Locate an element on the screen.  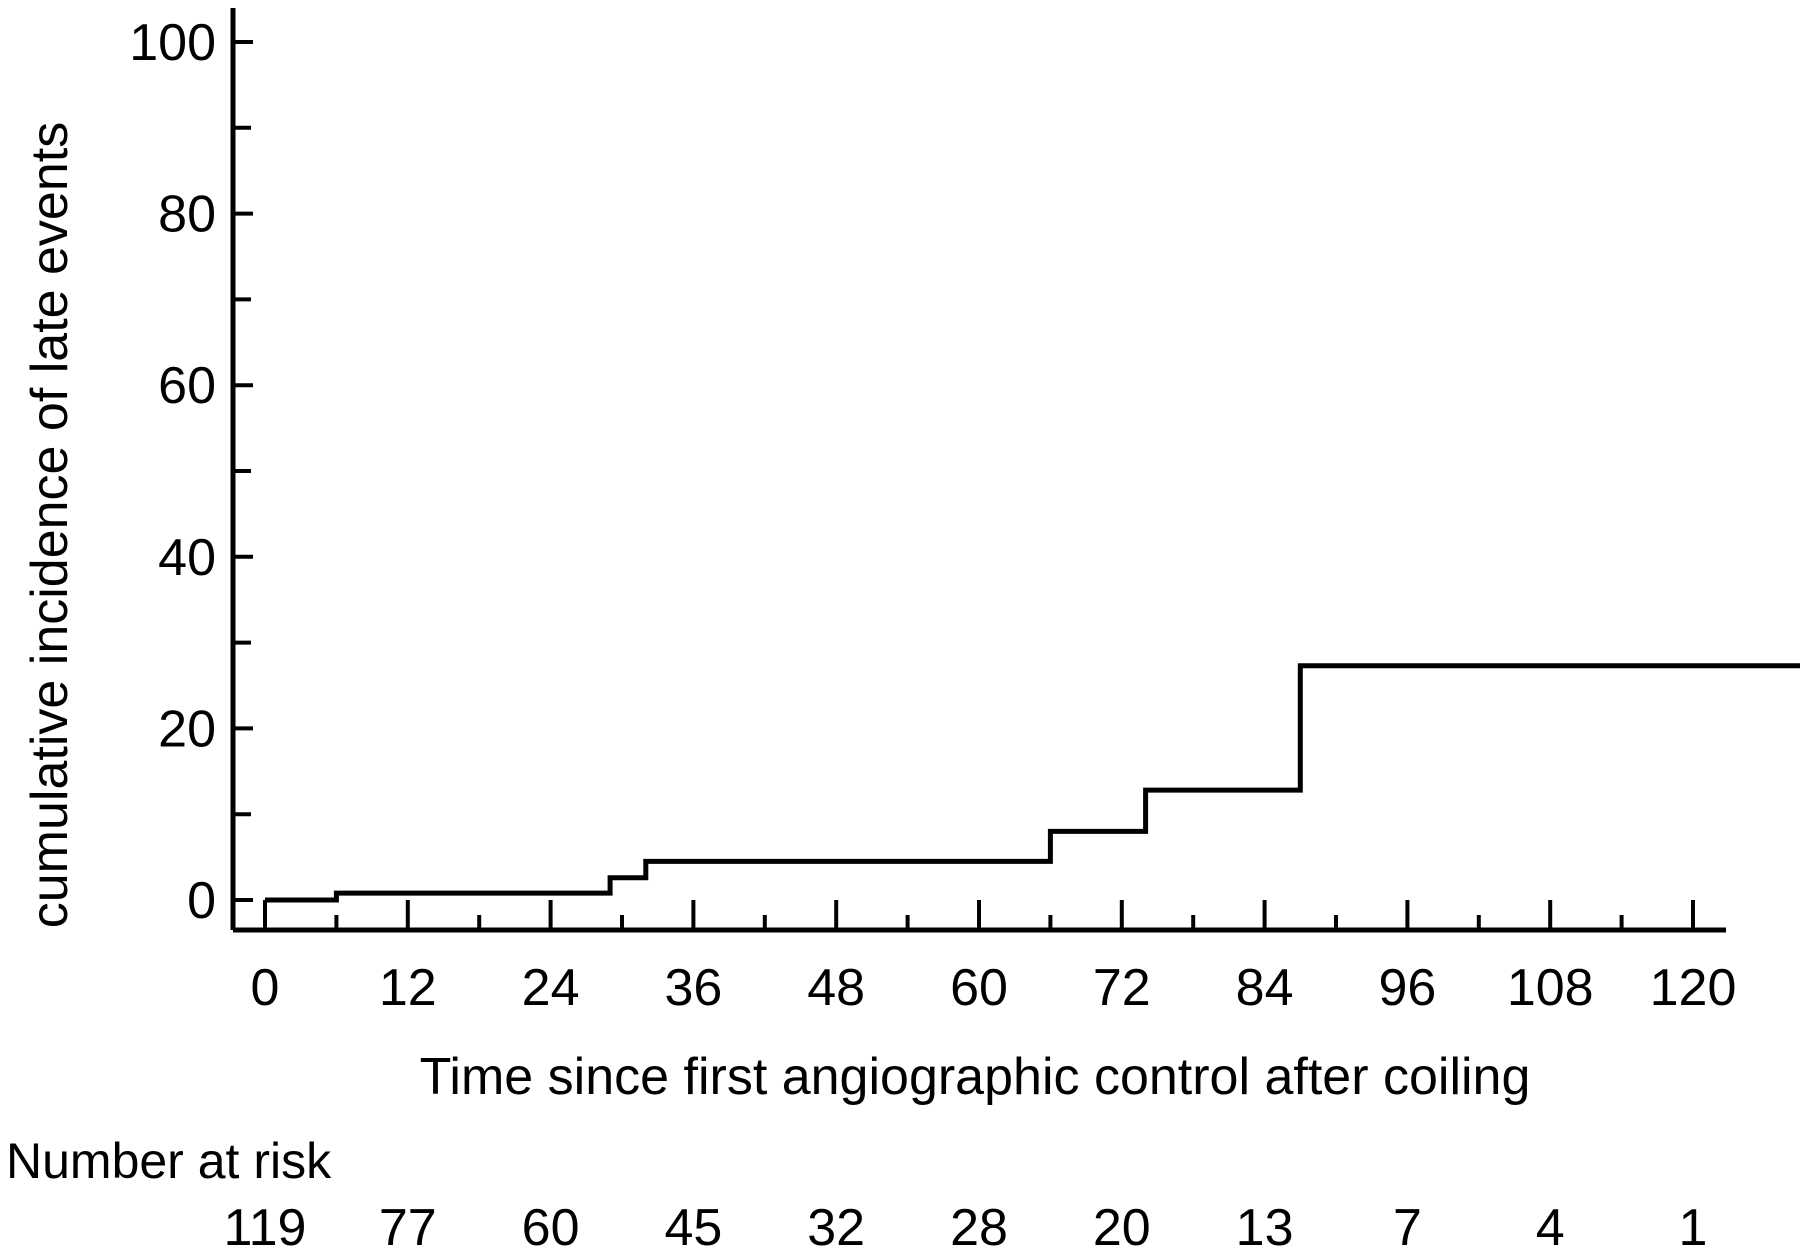
y-tick-label: 40 is located at coordinates (187, 558).